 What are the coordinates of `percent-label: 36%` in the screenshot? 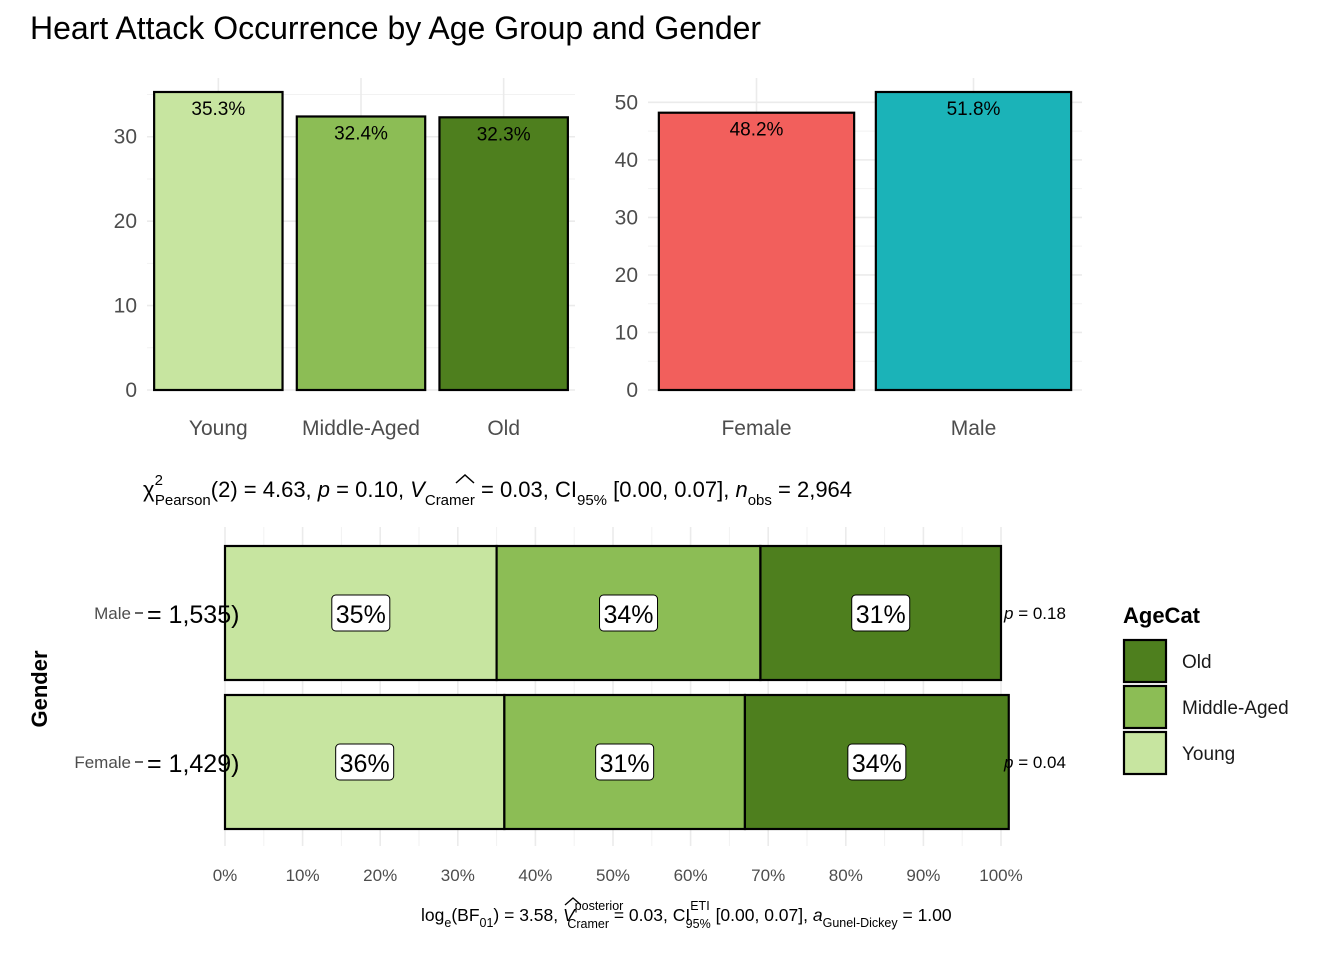 It's located at (365, 764).